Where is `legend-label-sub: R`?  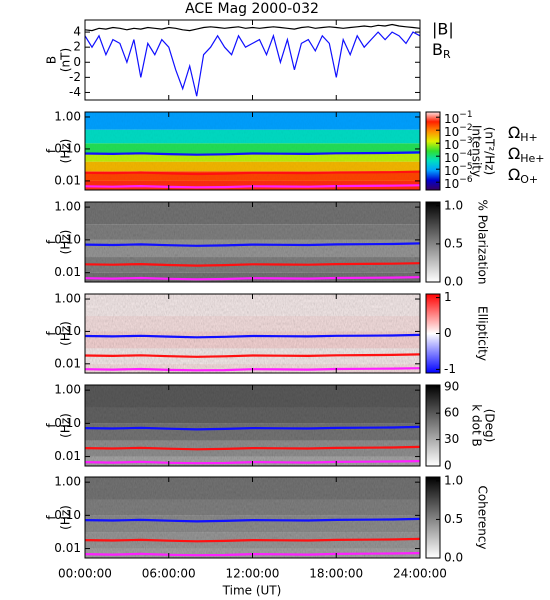
legend-label-sub: R is located at coordinates (447, 54).